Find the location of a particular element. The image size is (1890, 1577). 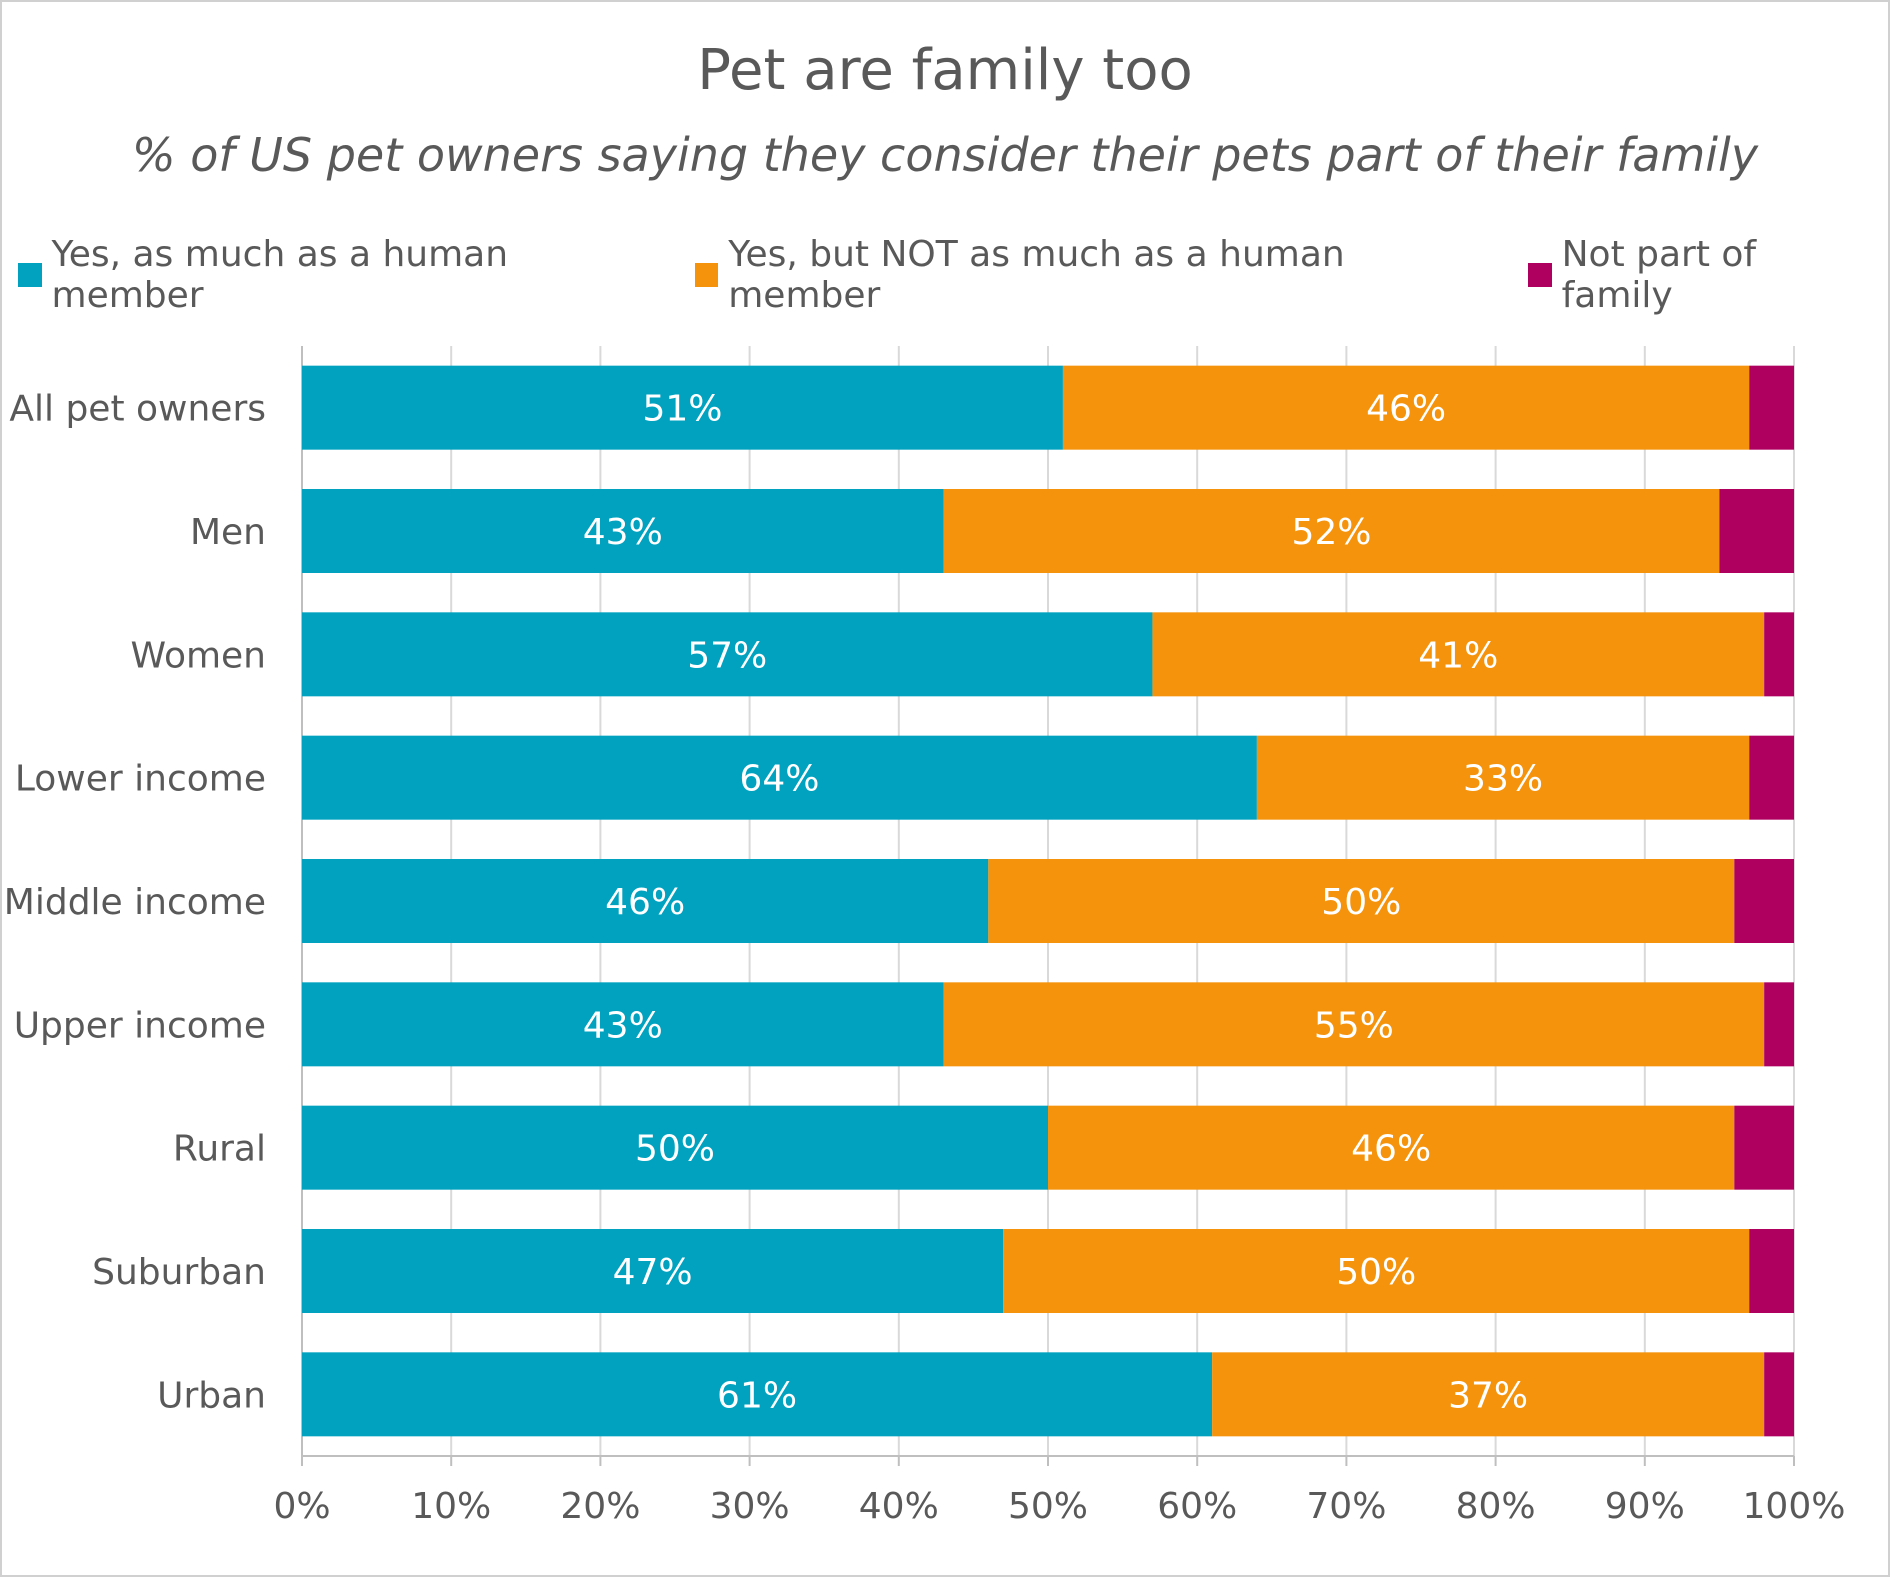

data-label: 41% is located at coordinates (1458, 655).